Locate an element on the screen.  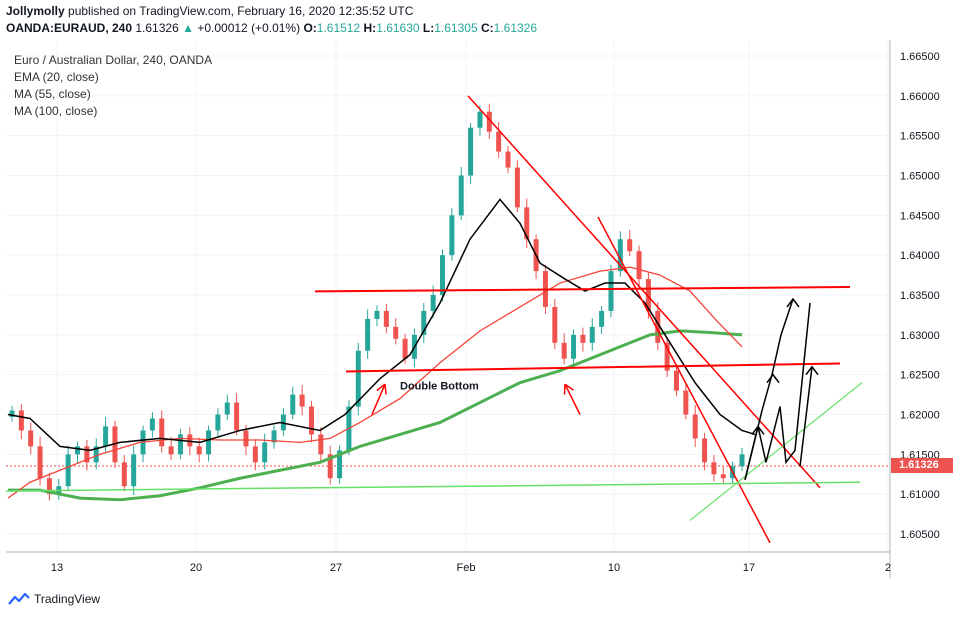
up-triangle-icon: ▲ is located at coordinates (188, 28).